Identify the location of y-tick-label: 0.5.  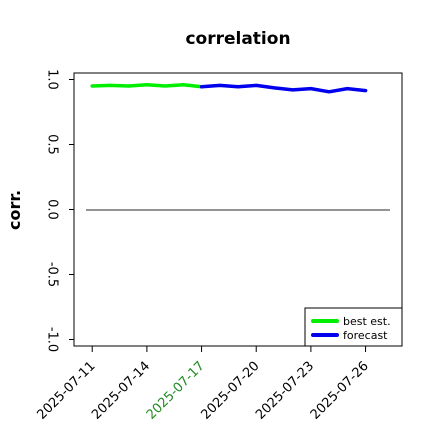
(52, 144).